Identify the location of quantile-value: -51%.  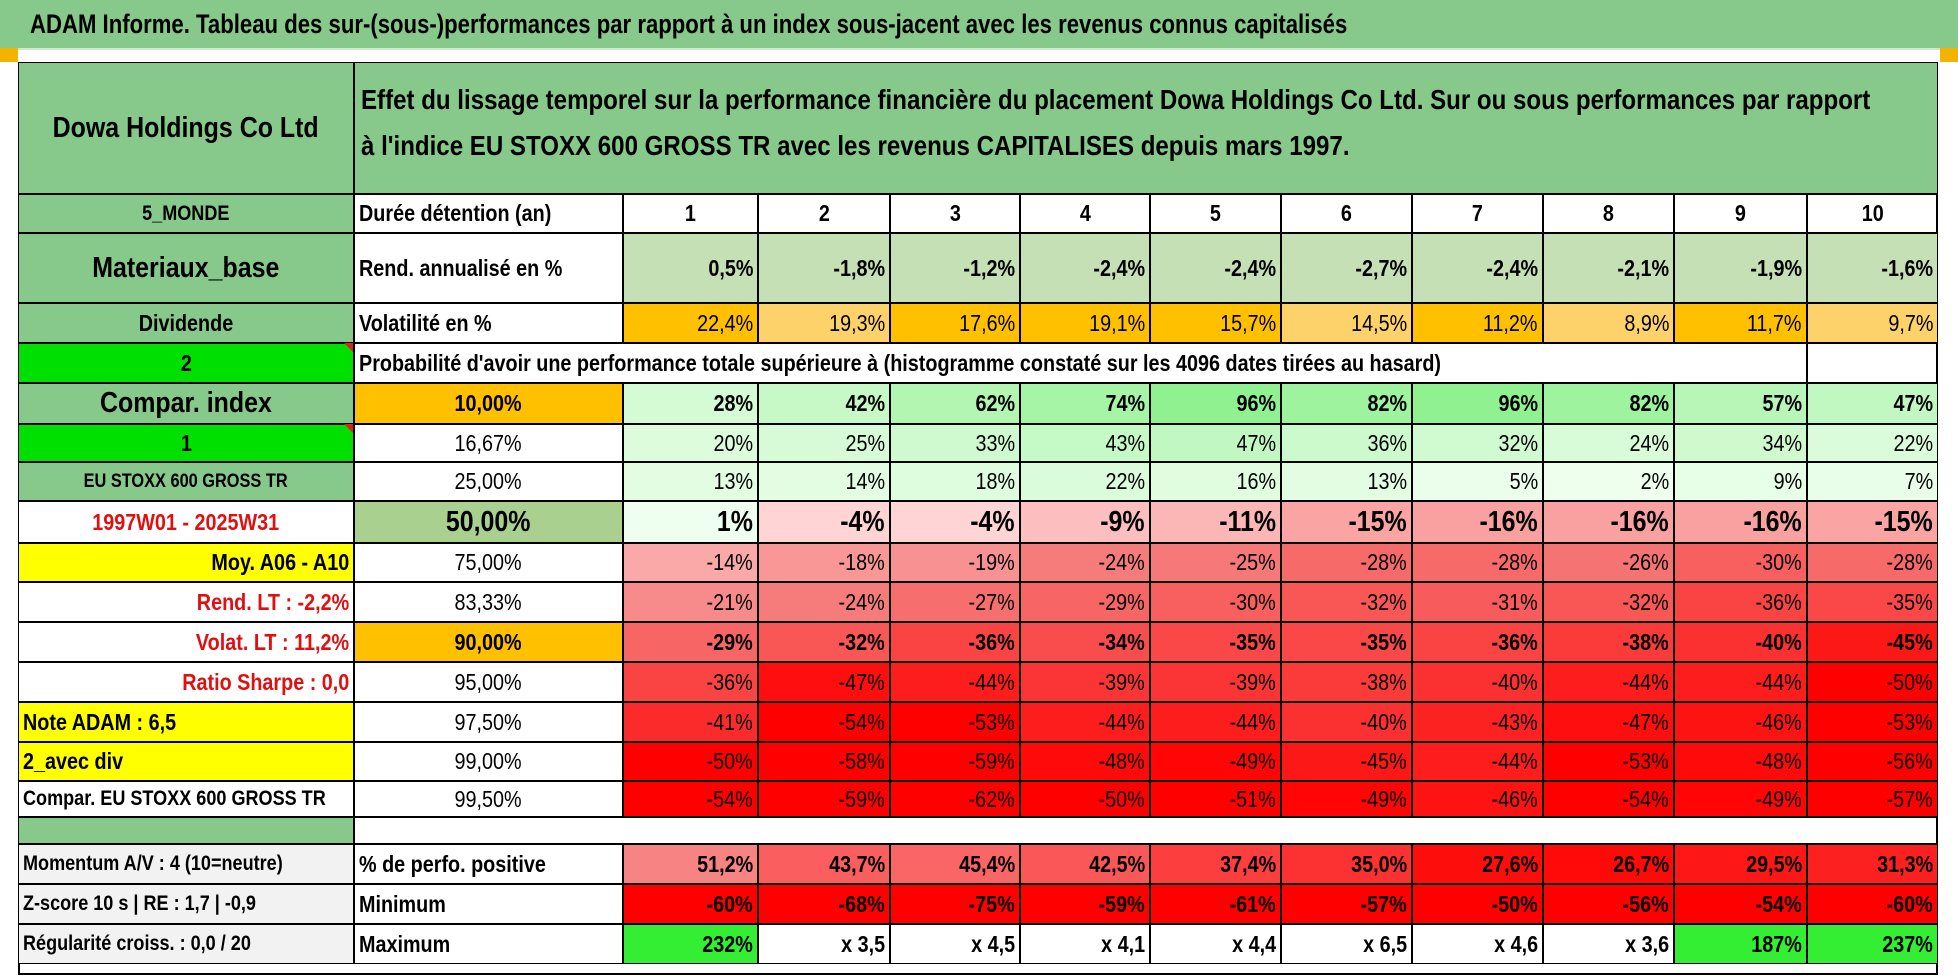
(1215, 799).